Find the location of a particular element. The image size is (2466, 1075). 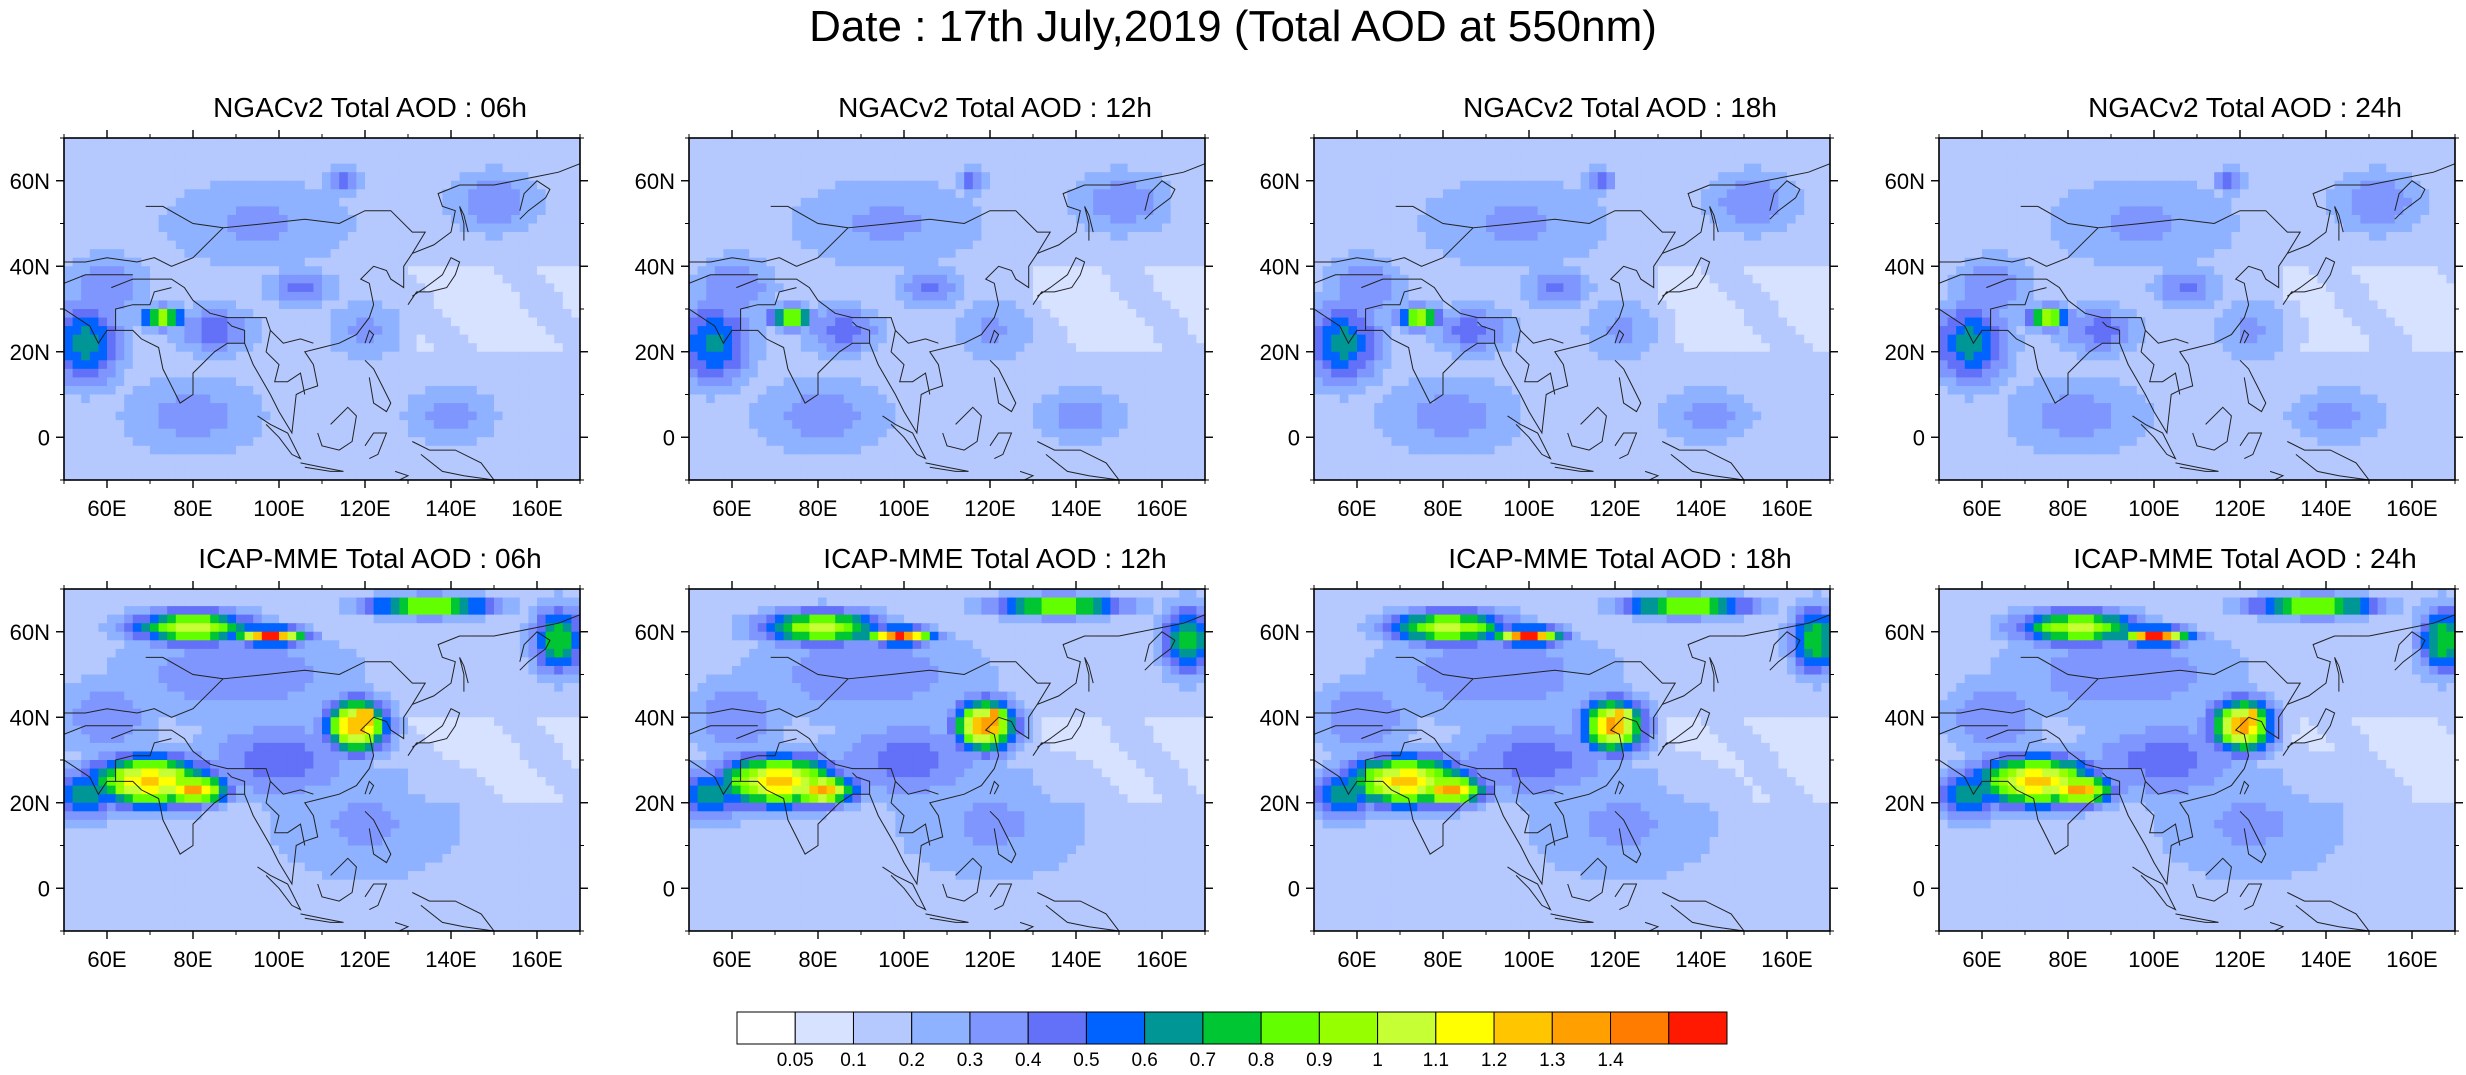

colorbar-label: 0.4 is located at coordinates (1028, 1060).